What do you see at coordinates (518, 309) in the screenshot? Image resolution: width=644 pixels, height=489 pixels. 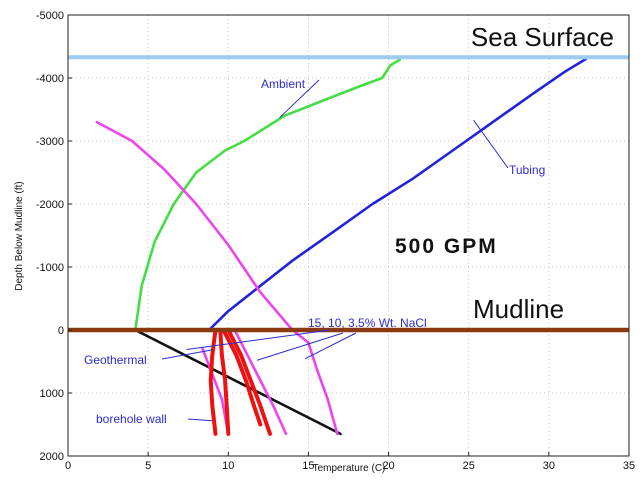 I see `mudline-label: Mudline` at bounding box center [518, 309].